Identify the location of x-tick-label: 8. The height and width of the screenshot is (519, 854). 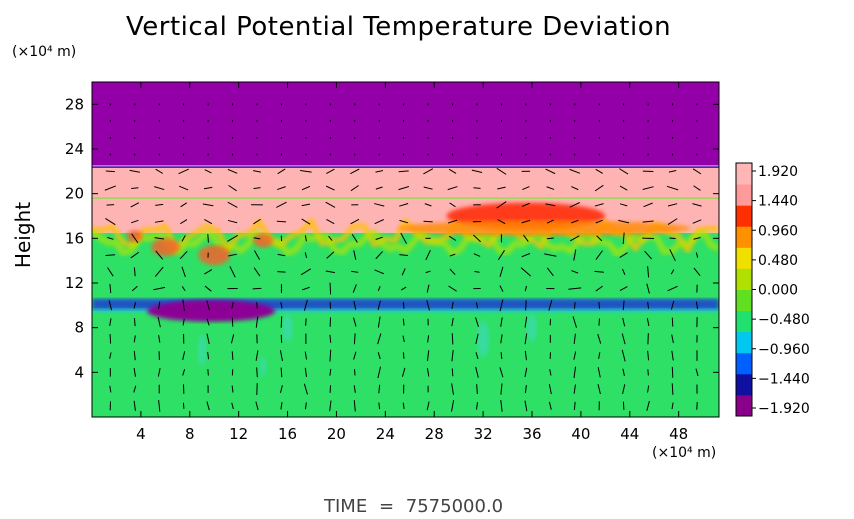
(190, 434).